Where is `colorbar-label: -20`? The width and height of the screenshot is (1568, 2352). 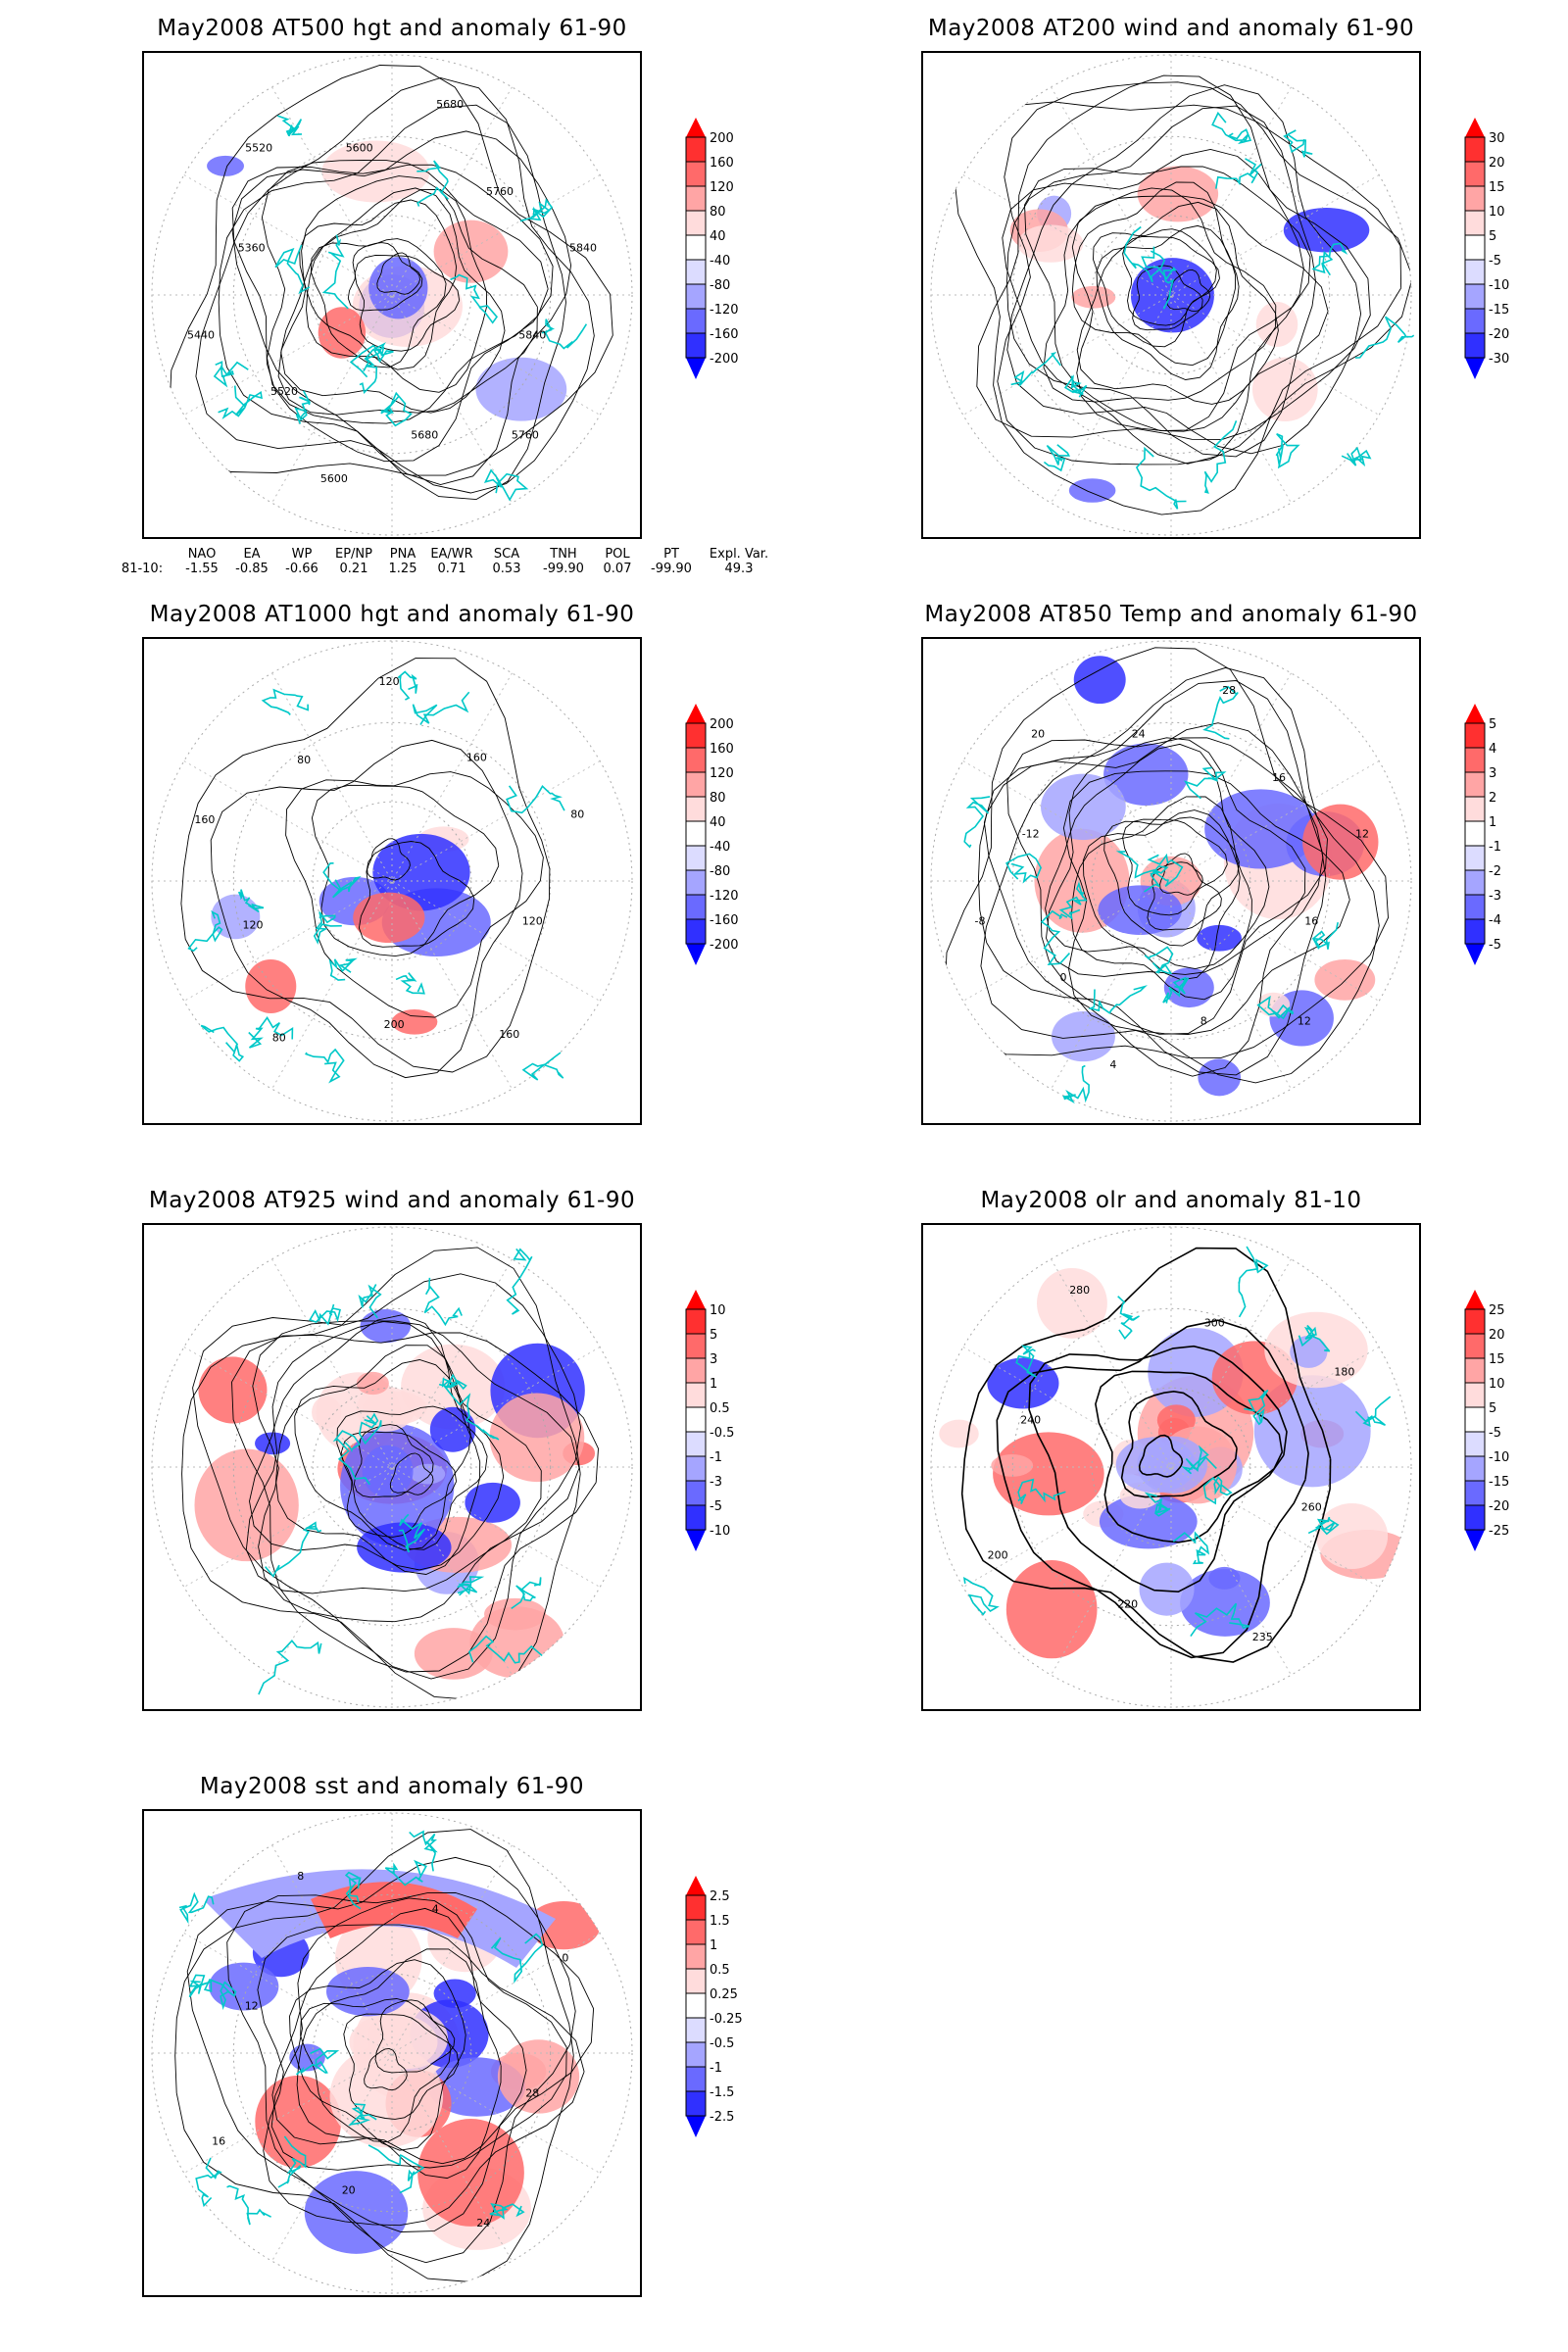 colorbar-label: -20 is located at coordinates (1499, 334).